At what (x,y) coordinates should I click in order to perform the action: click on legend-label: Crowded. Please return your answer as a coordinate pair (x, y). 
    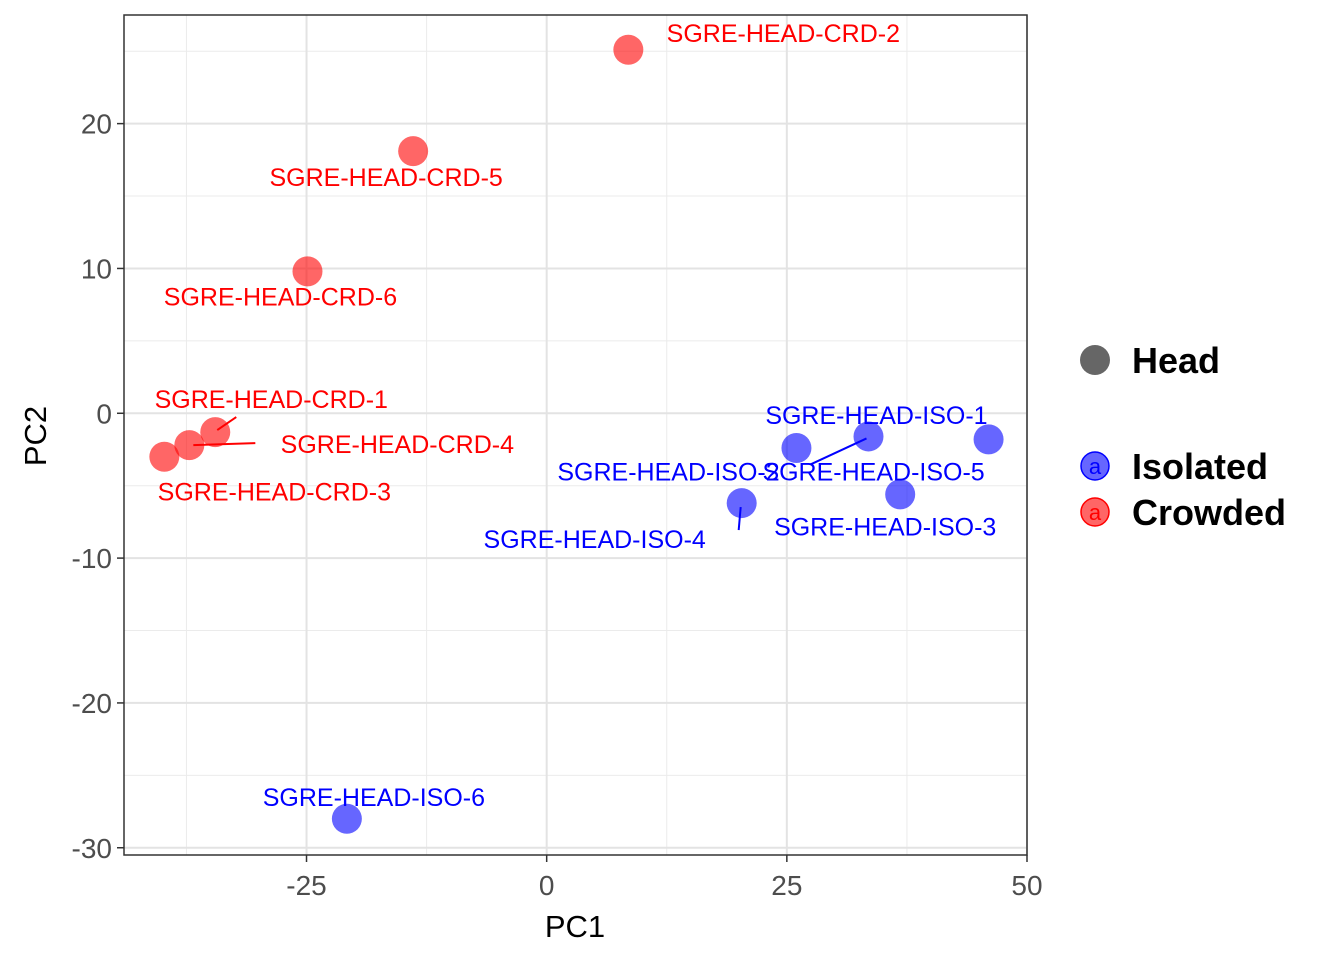
    Looking at the image, I should click on (1209, 512).